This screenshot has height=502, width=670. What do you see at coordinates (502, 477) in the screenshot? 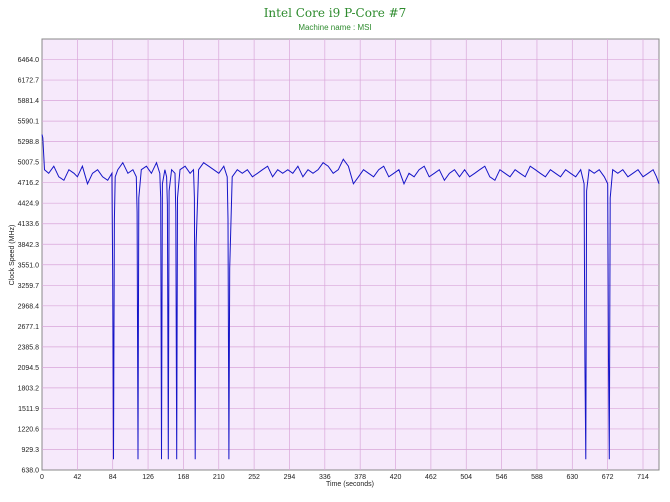
I see `x-tick-label: 546` at bounding box center [502, 477].